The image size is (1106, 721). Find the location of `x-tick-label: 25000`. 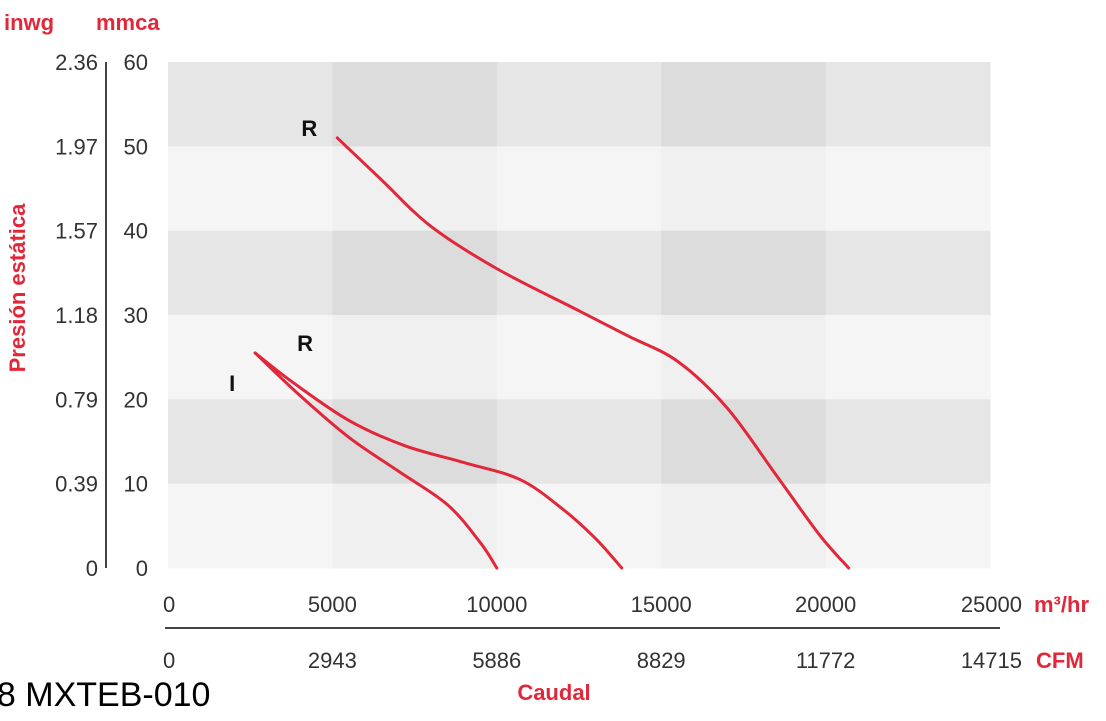

x-tick-label: 25000 is located at coordinates (991, 604).